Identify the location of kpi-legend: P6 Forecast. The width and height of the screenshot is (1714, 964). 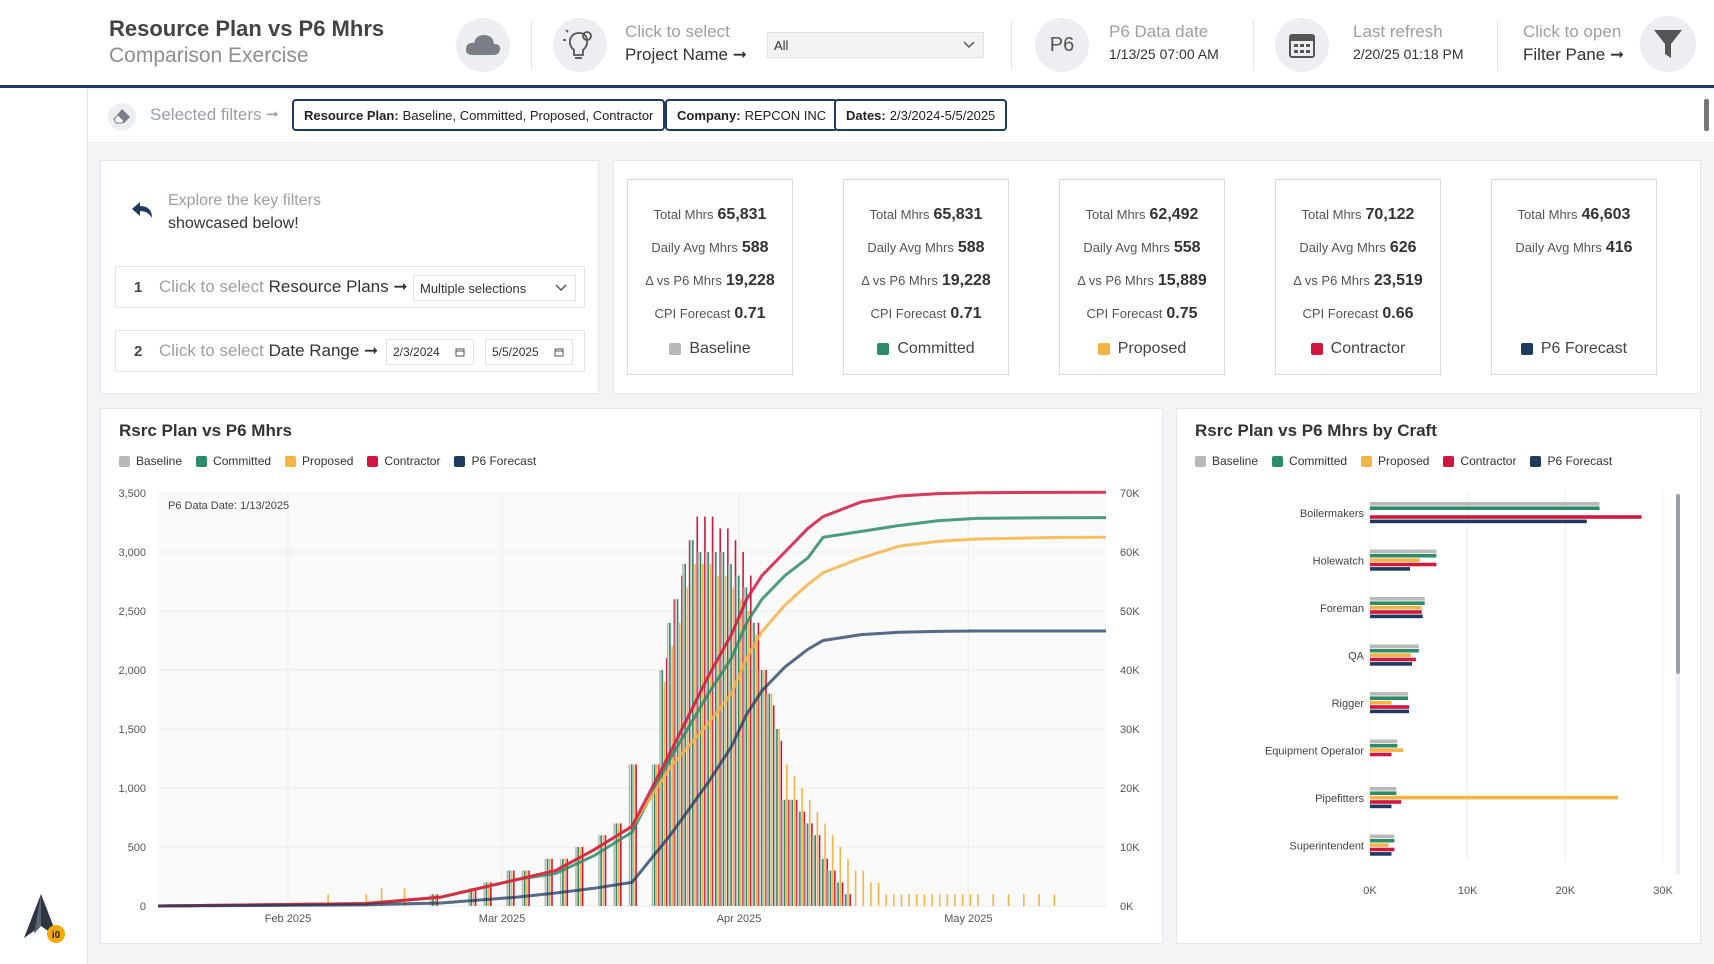
(1574, 349).